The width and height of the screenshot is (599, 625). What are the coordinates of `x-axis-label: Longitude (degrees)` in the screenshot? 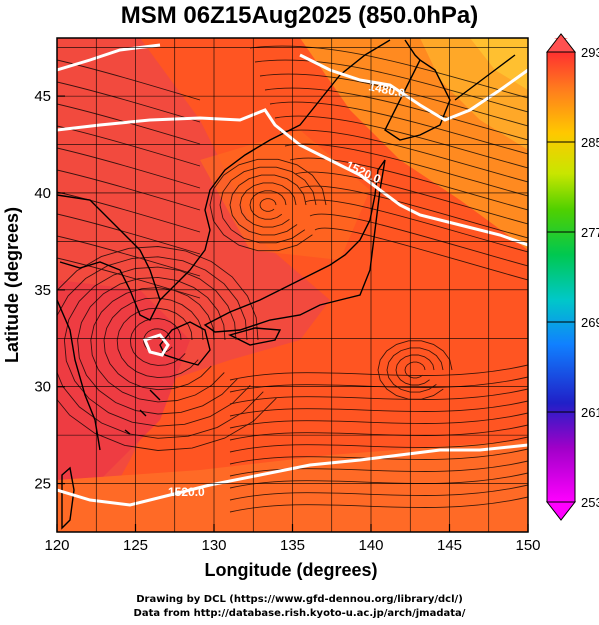 It's located at (290, 570).